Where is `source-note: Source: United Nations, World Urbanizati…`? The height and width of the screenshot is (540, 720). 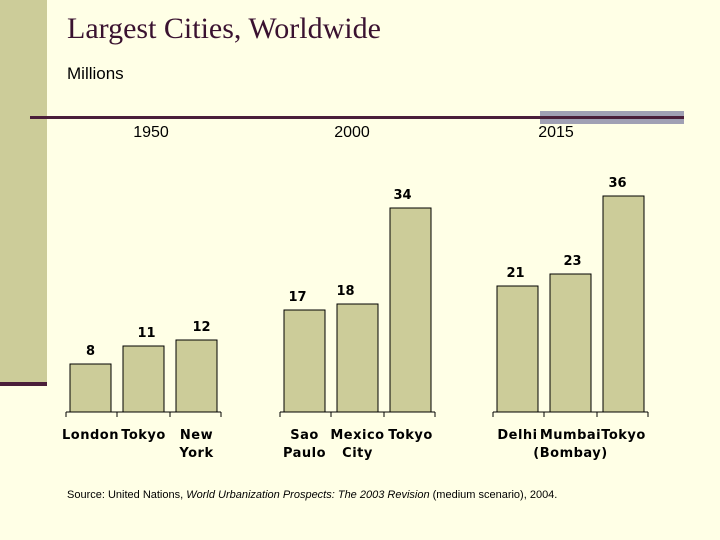 source-note: Source: United Nations, World Urbanizati… is located at coordinates (312, 495).